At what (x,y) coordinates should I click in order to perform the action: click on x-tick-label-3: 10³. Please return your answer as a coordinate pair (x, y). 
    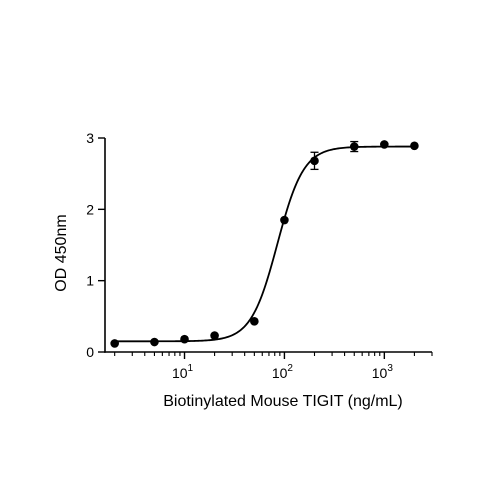
    Looking at the image, I should click on (383, 372).